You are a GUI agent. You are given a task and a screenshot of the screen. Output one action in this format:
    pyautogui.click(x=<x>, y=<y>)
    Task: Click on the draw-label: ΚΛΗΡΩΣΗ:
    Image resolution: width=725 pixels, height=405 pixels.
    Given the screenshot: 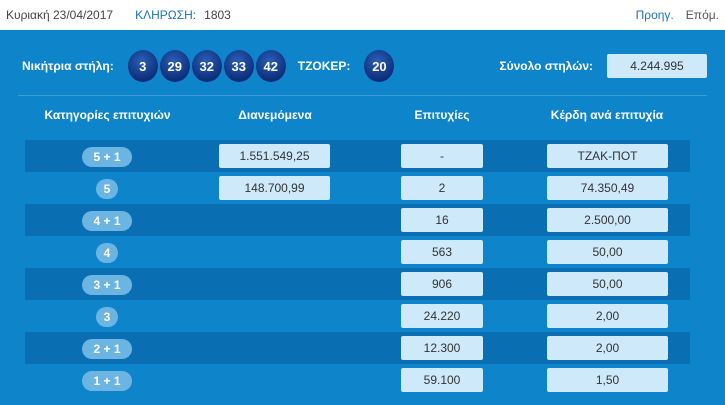 What is the action you would take?
    pyautogui.click(x=166, y=15)
    